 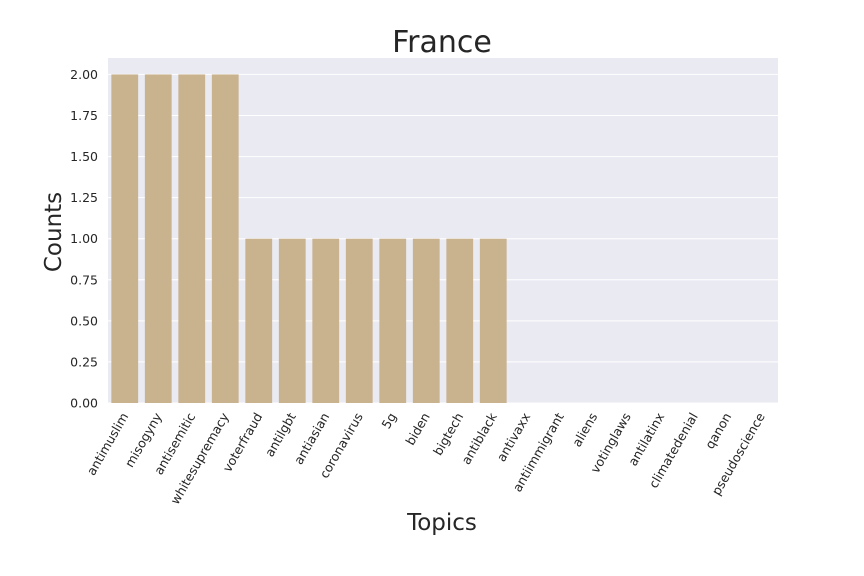 What do you see at coordinates (84, 156) in the screenshot?
I see `y-tick-label: 1.50` at bounding box center [84, 156].